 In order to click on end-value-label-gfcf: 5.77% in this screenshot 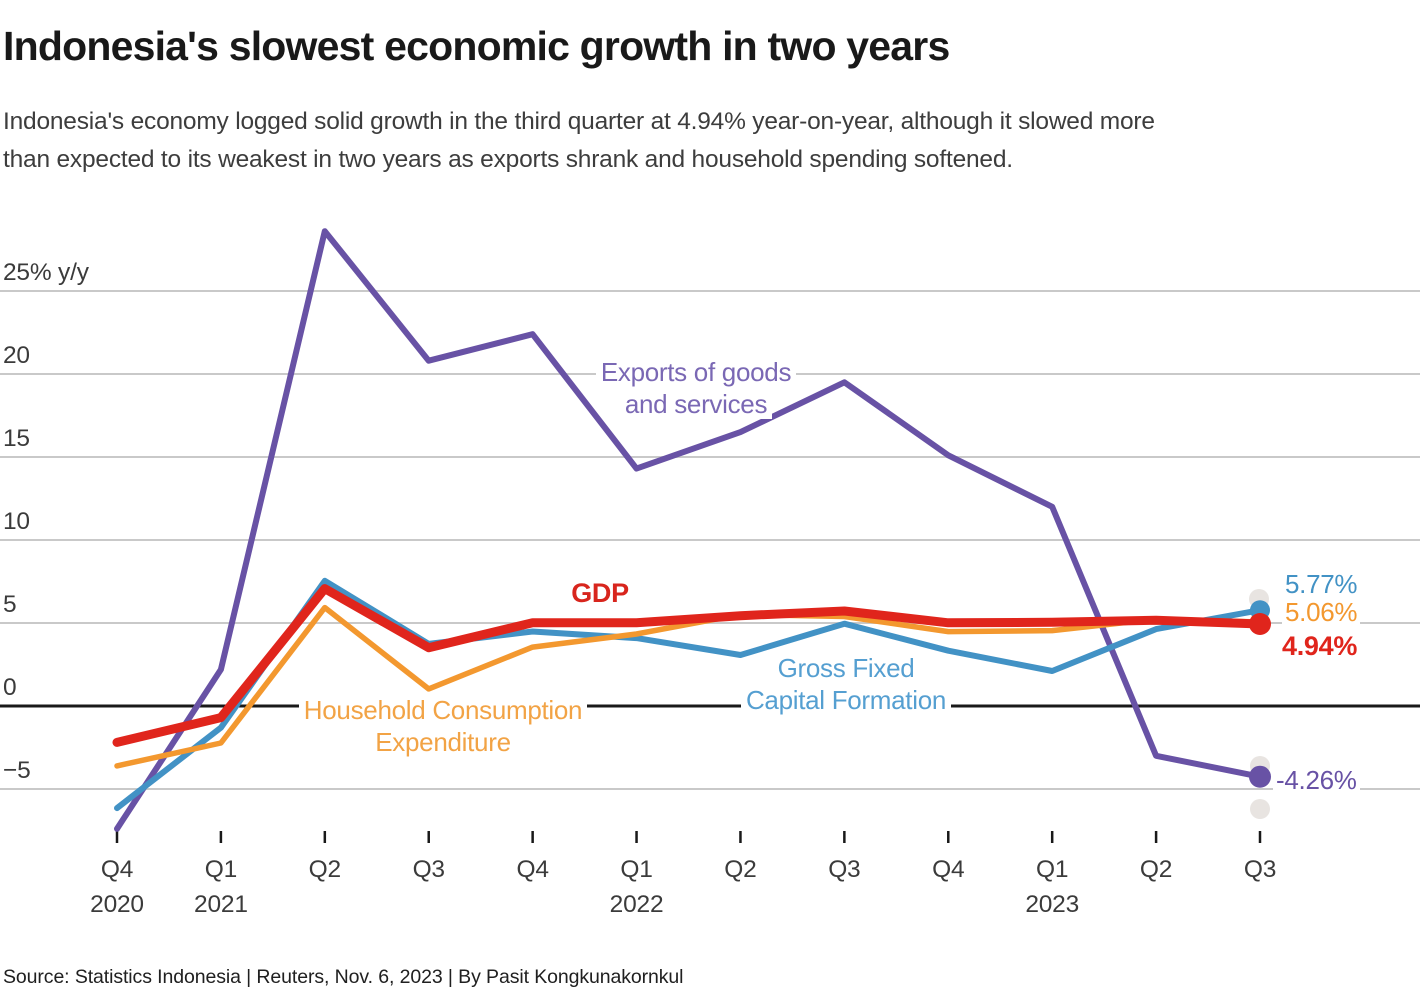, I will do `click(1321, 584)`.